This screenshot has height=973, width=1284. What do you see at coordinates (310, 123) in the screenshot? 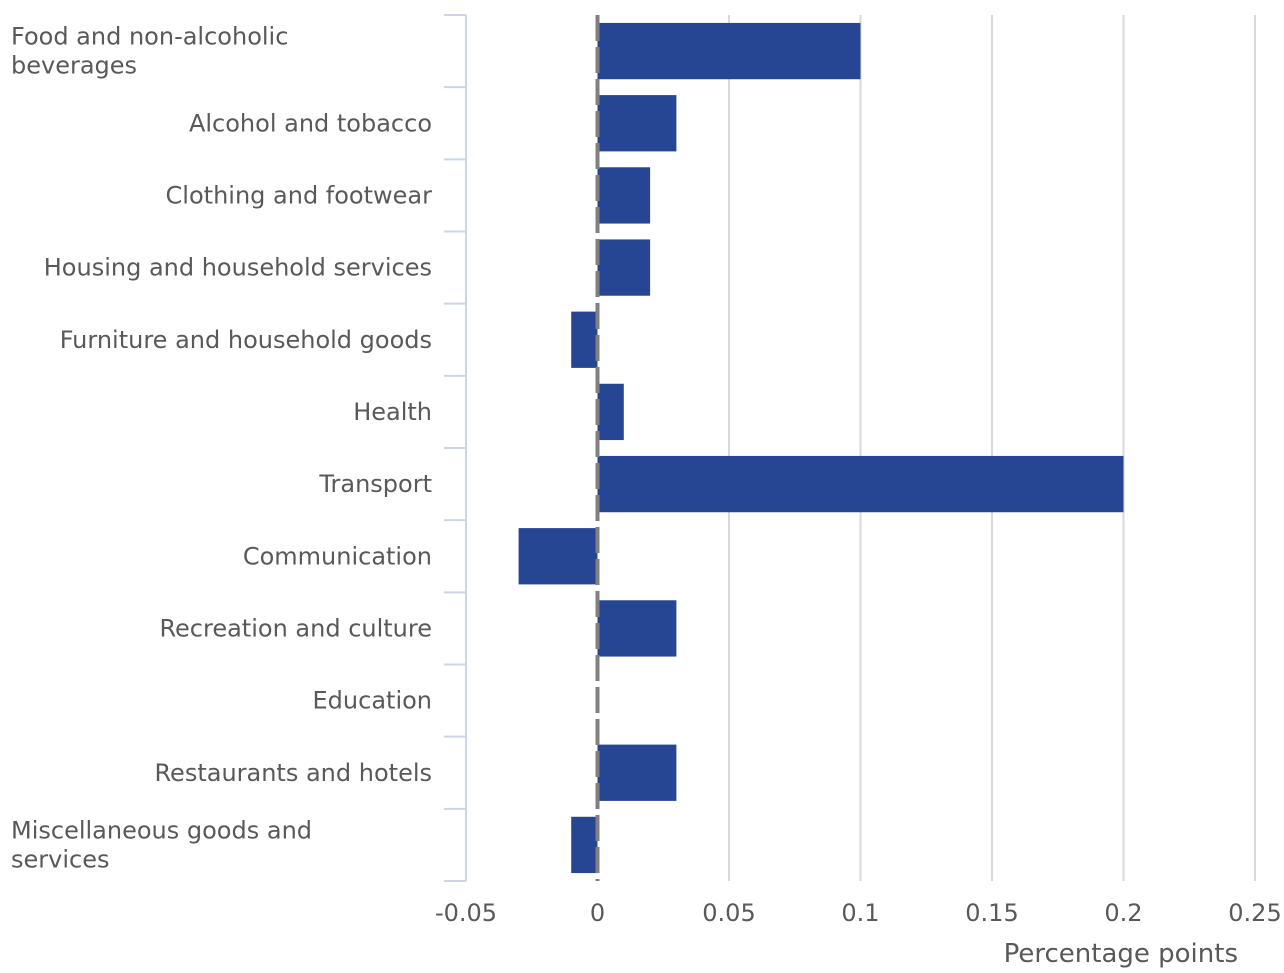
I see `category-label: Alcohol and tobacco` at bounding box center [310, 123].